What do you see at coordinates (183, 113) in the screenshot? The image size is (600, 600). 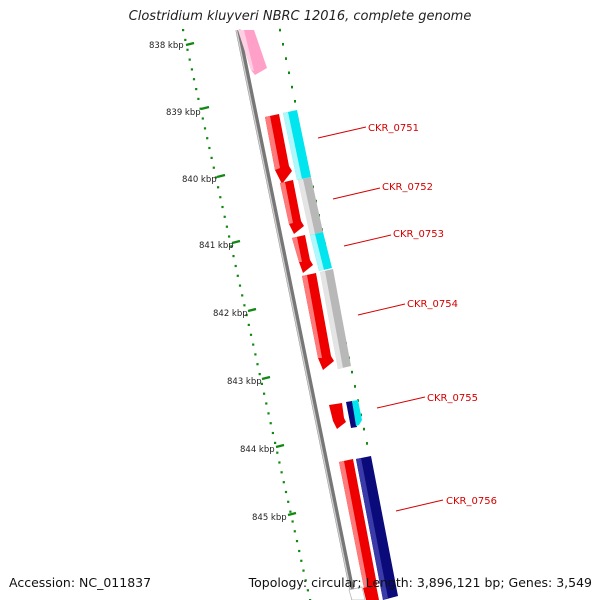 I see `kbp-label-839: 839 kbp` at bounding box center [183, 113].